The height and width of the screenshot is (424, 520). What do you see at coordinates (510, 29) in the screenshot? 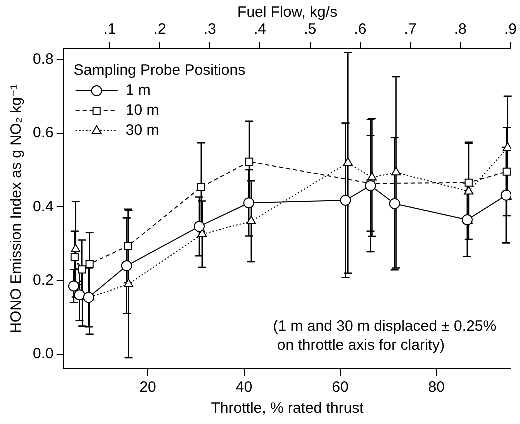
I see `x2-tick-label: .9` at bounding box center [510, 29].